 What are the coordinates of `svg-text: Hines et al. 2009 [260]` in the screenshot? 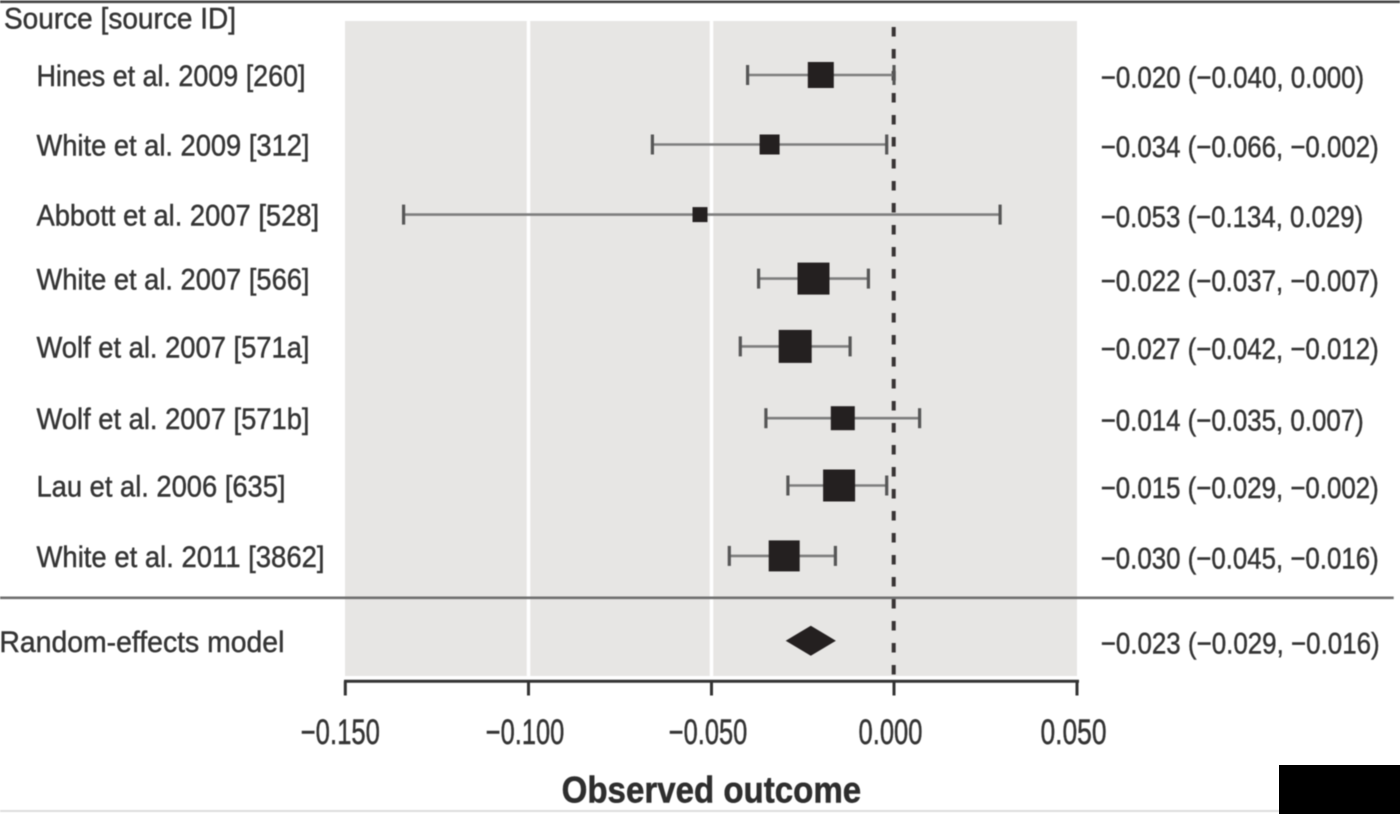 It's located at (171, 76).